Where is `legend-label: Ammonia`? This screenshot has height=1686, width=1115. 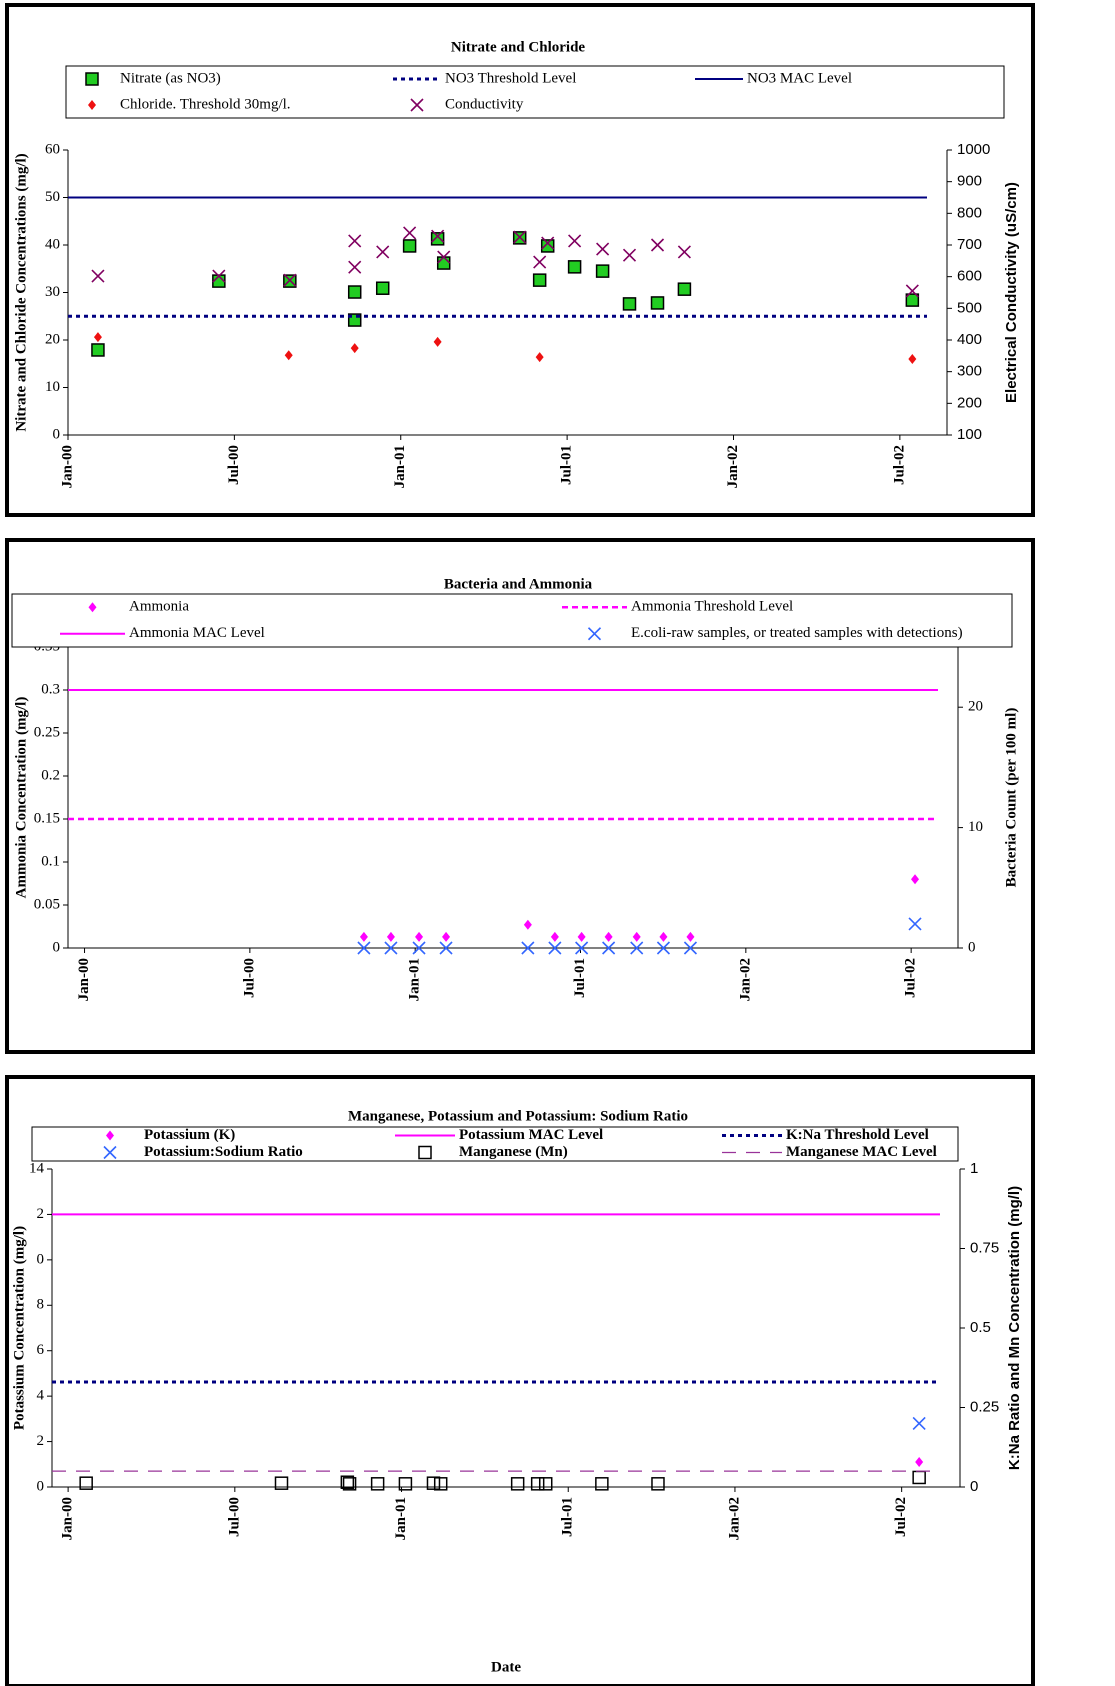
legend-label: Ammonia is located at coordinates (159, 607).